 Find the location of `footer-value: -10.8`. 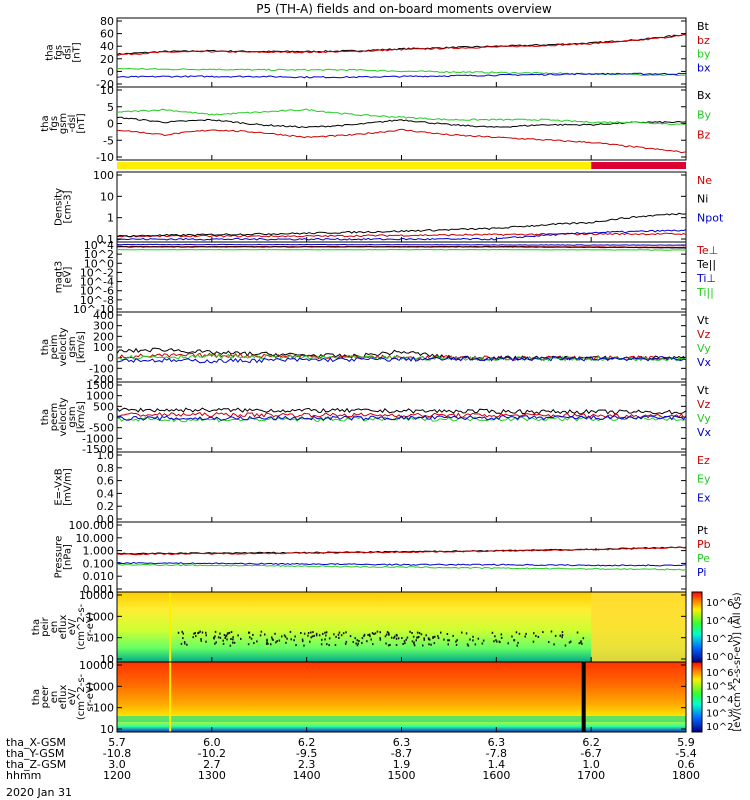

footer-value: -10.8 is located at coordinates (117, 753).